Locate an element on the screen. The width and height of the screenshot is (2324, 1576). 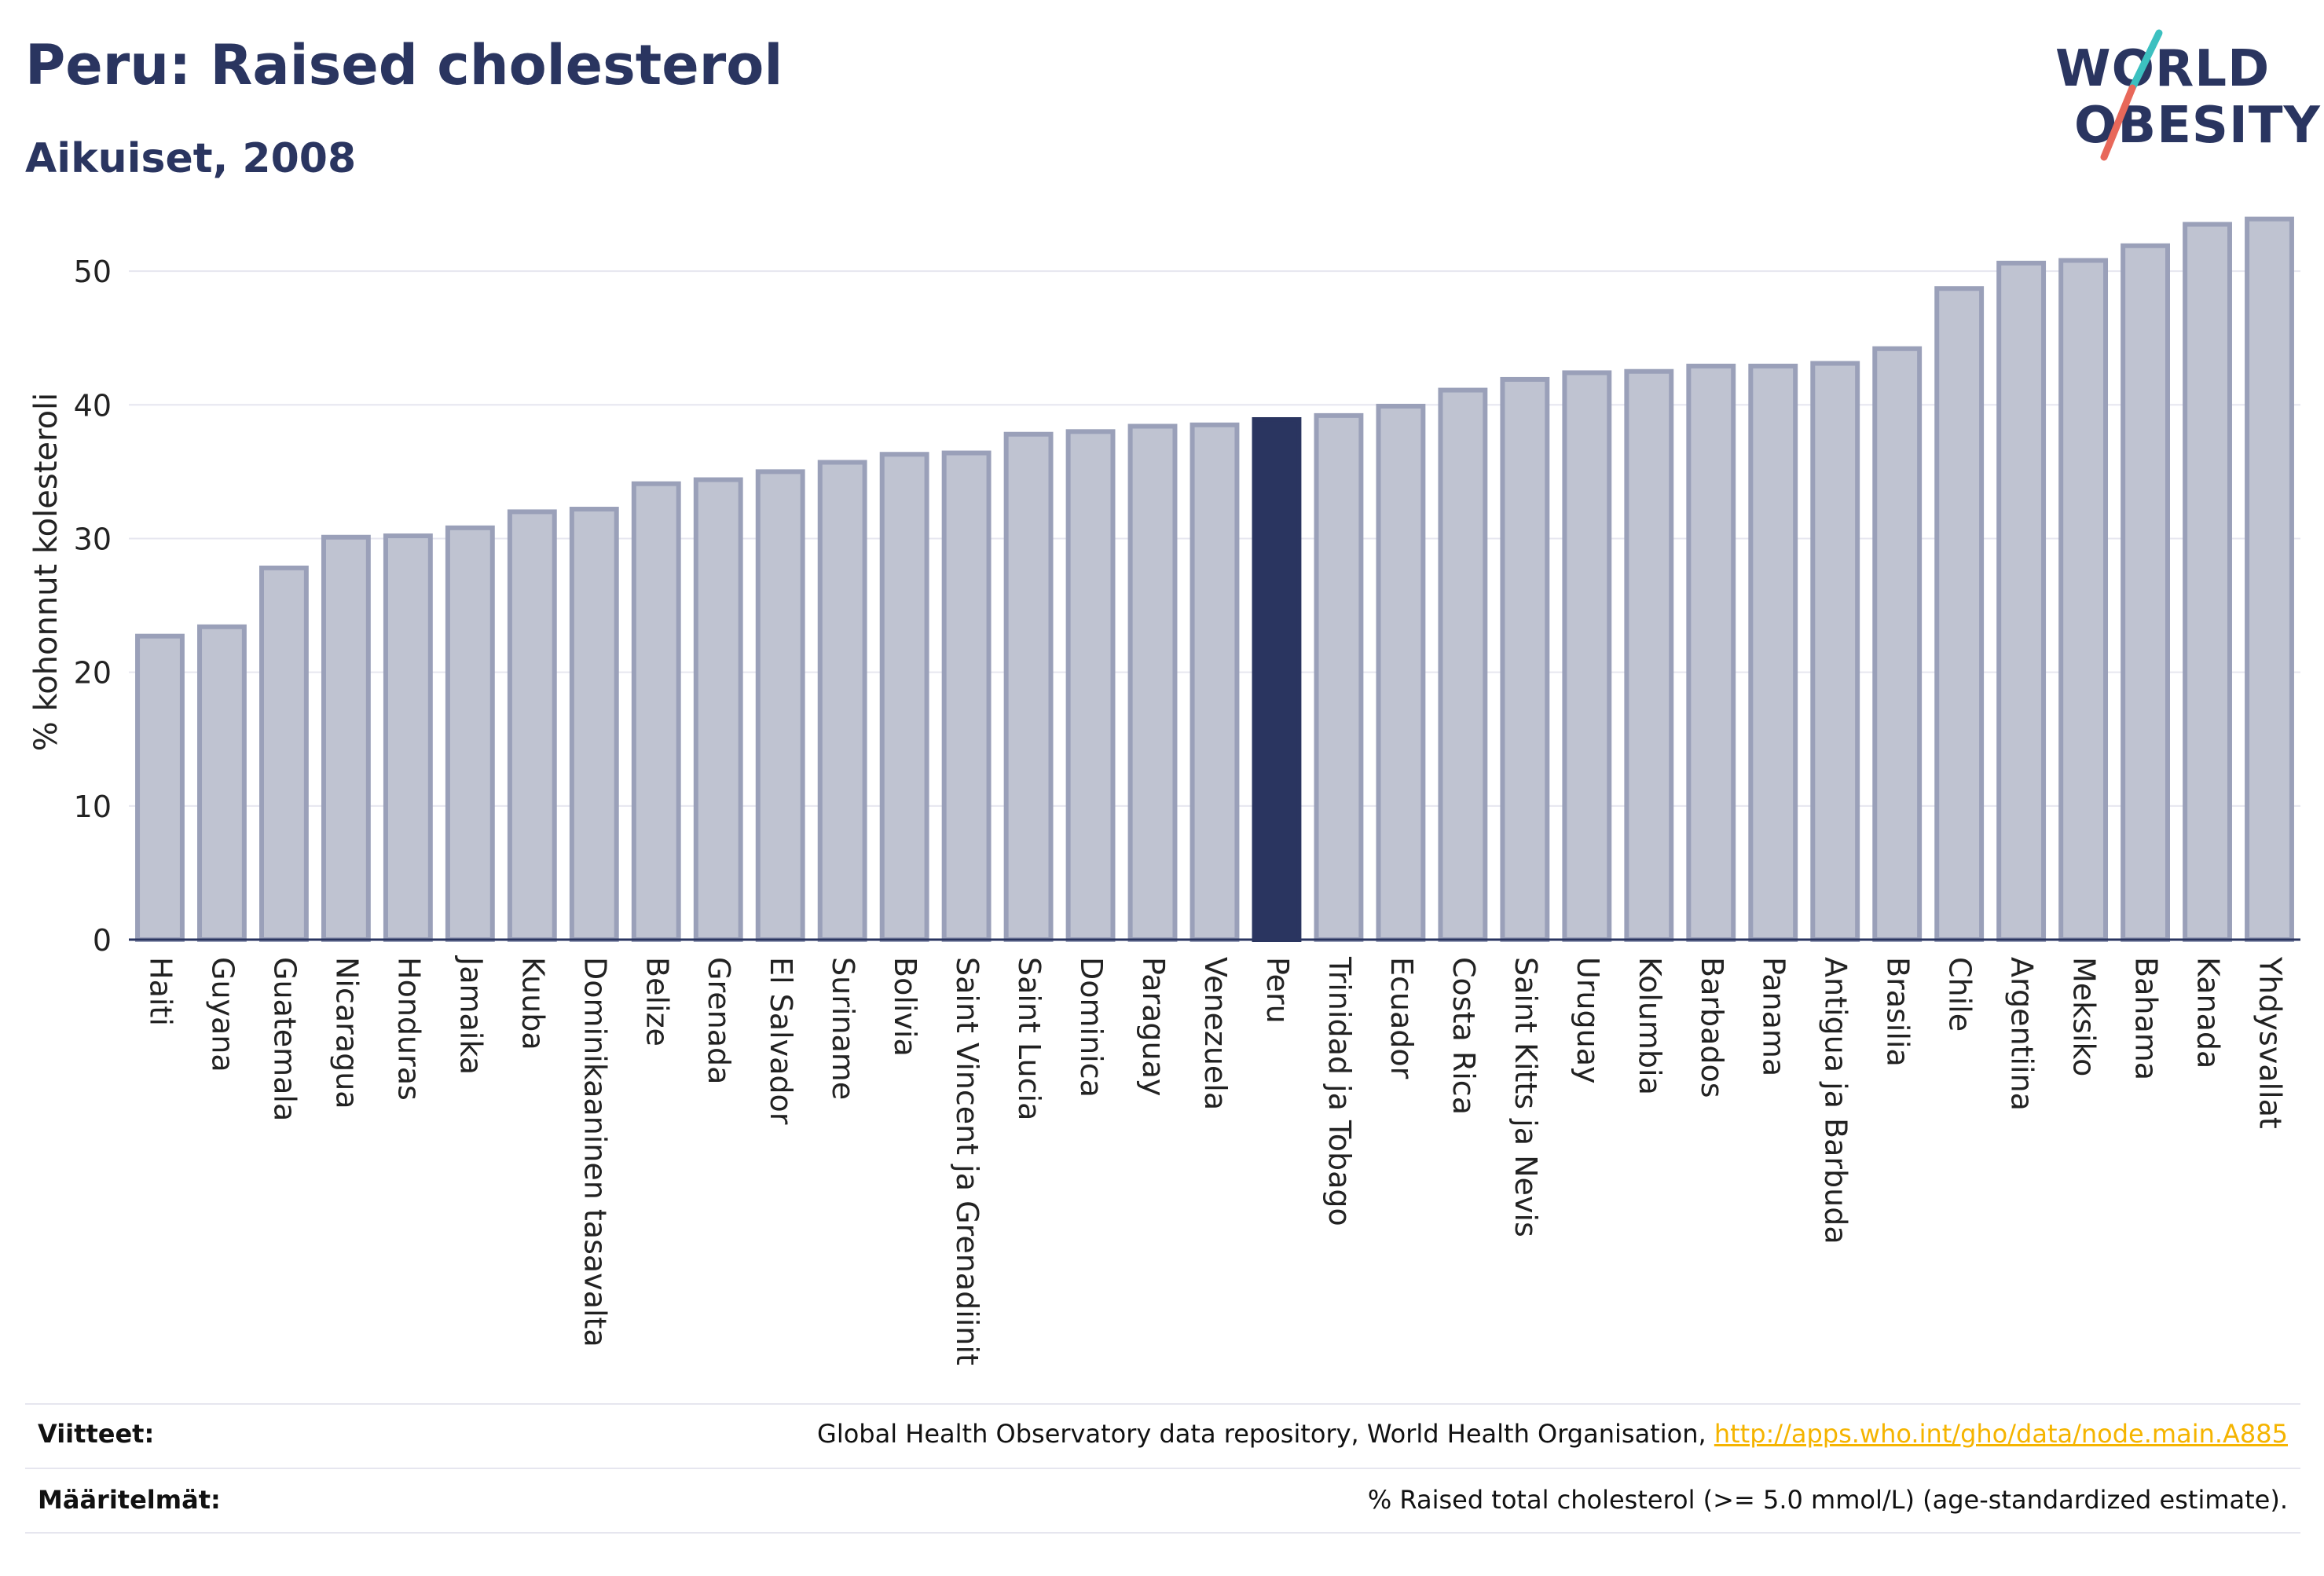
chart-subtitle: Aikuiset, 2008 is located at coordinates (191, 158).